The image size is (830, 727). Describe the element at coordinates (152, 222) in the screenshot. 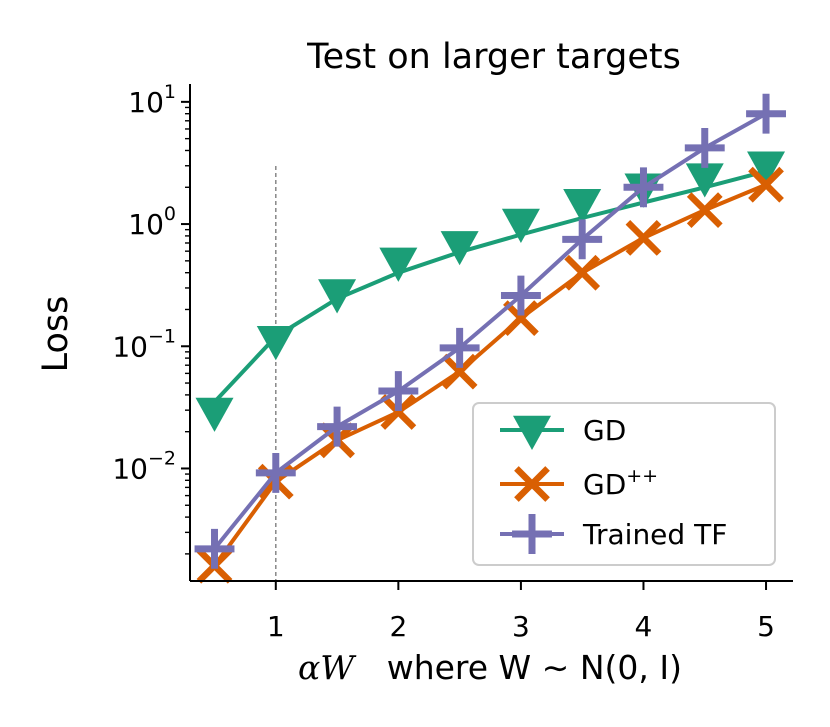

I see `y-tick-label: 10⁰` at that location.